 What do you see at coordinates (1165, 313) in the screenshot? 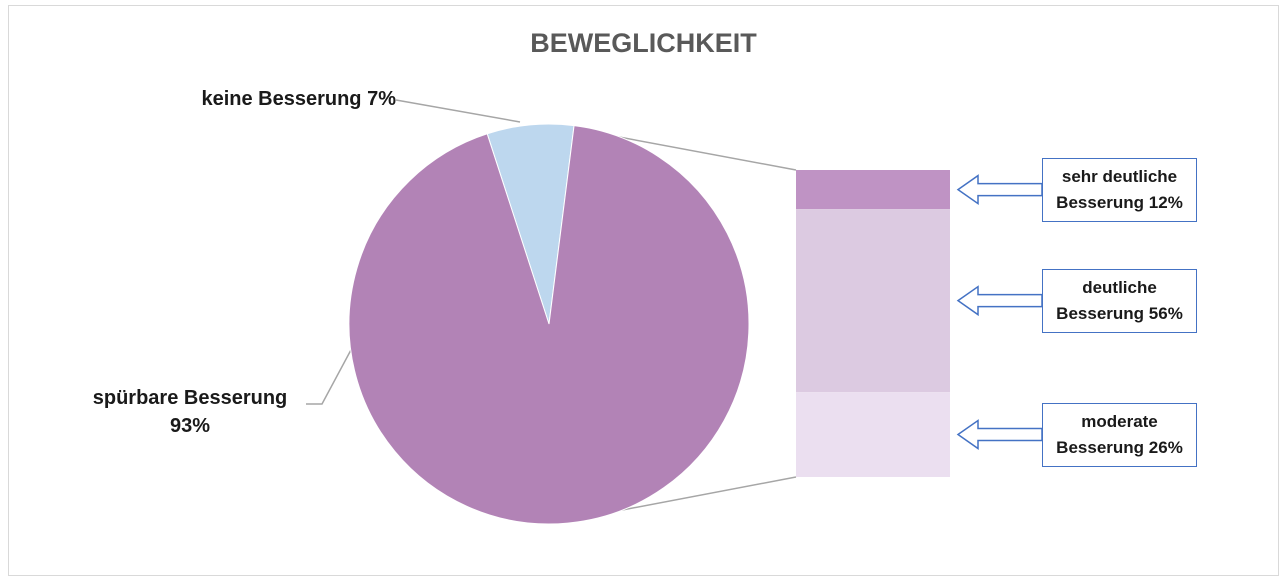
I see `value-label: 56%` at bounding box center [1165, 313].